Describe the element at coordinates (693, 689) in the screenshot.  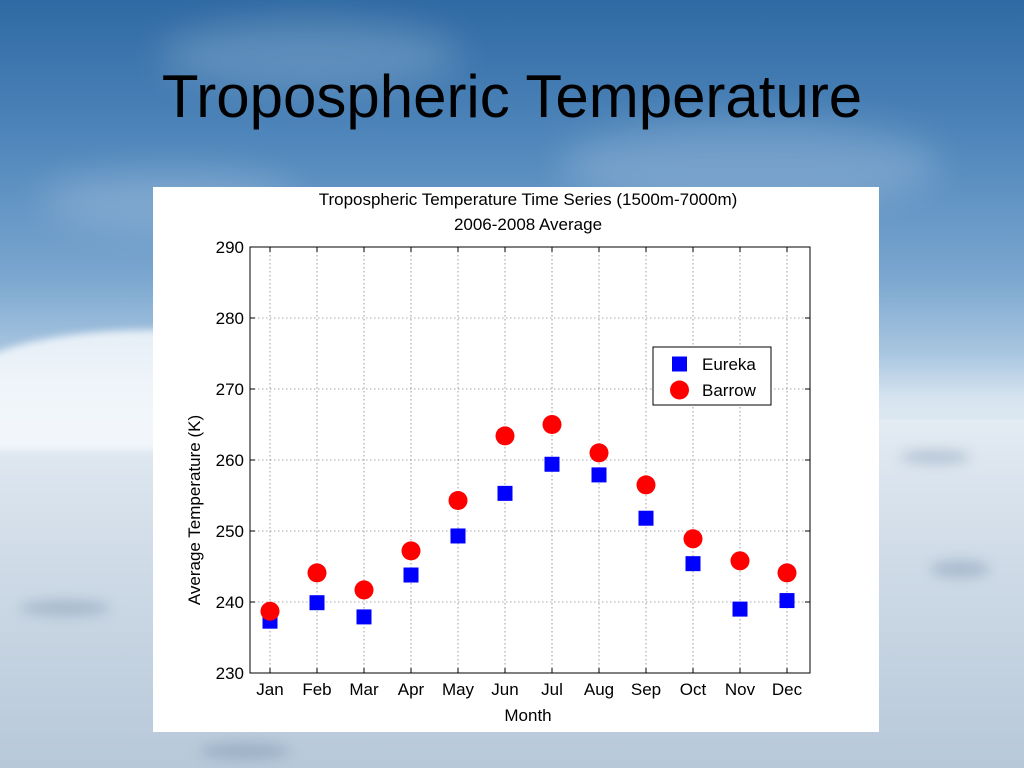
I see `x-tick-label: Oct` at that location.